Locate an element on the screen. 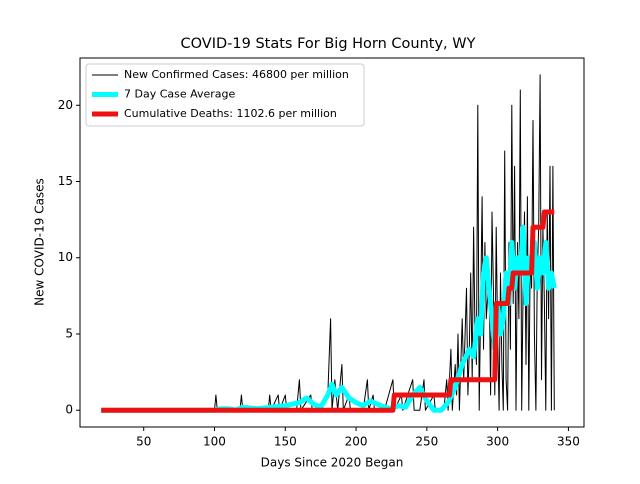 This screenshot has height=484, width=640. x-tick-label: 50 is located at coordinates (143, 442).